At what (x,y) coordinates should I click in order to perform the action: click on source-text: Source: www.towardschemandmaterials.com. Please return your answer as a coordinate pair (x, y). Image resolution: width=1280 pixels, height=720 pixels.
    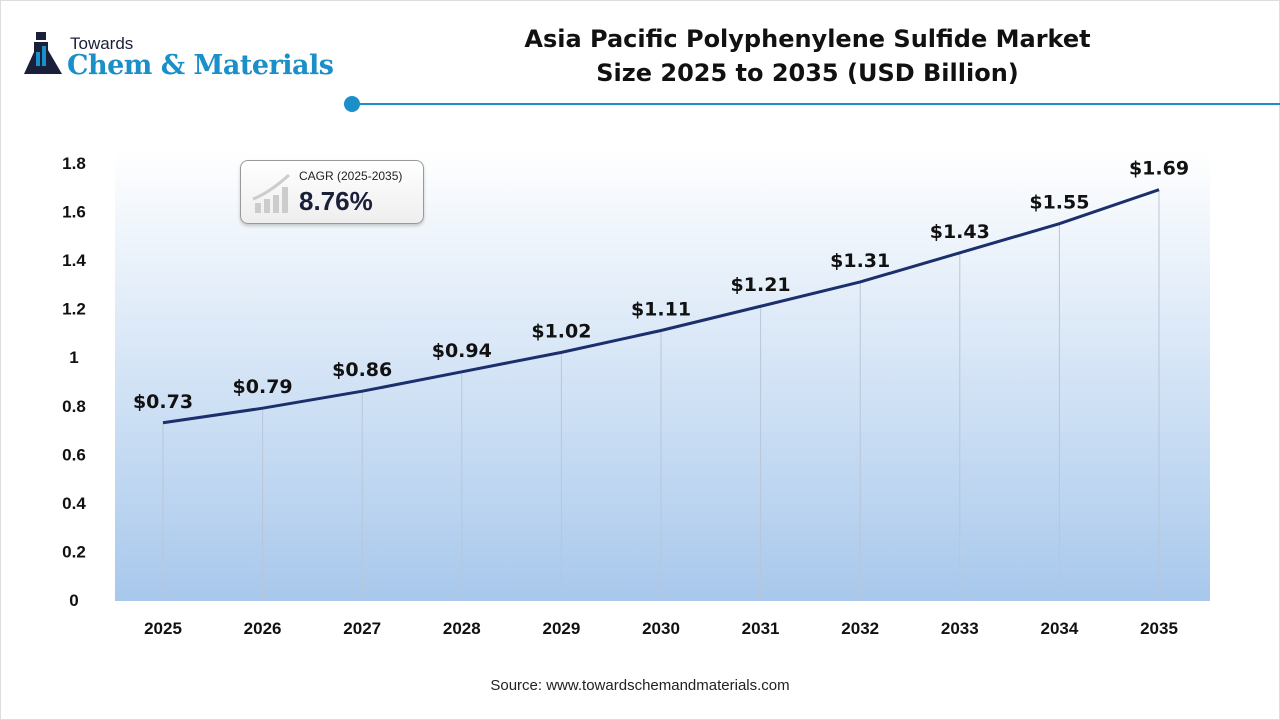
    Looking at the image, I should click on (640, 685).